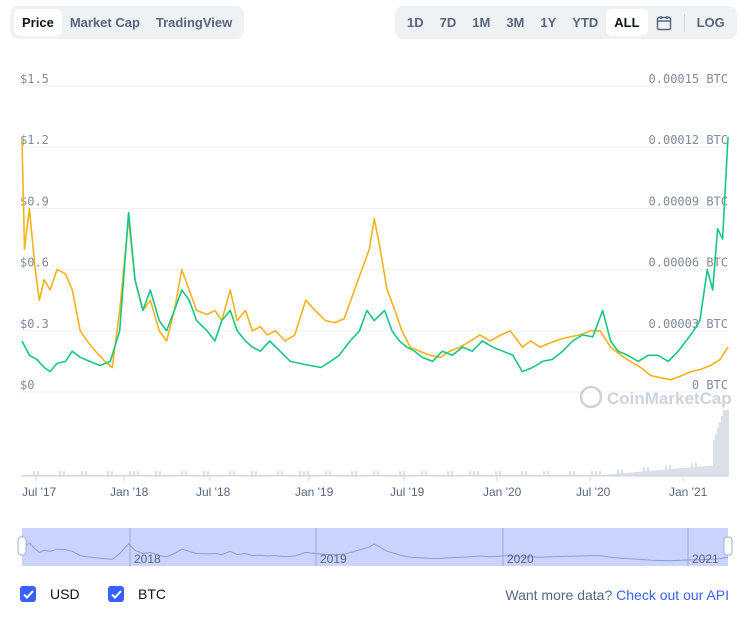  I want to click on range-3m-button: 3M, so click(515, 22).